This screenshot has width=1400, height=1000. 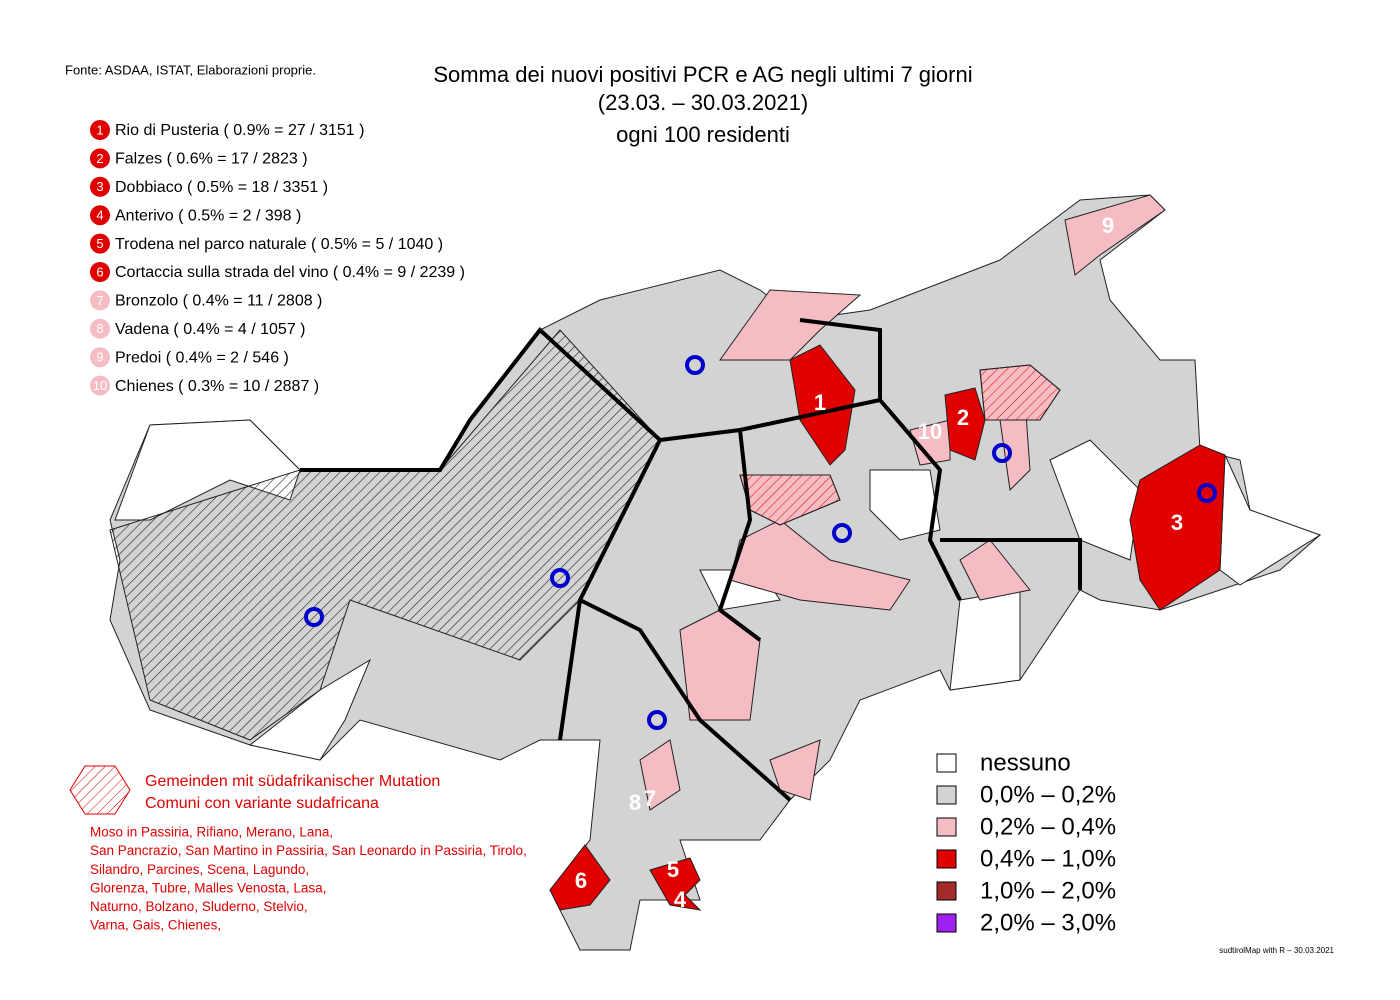 What do you see at coordinates (1048, 826) in the screenshot?
I see `legend-label: 0,2% – 0,4%` at bounding box center [1048, 826].